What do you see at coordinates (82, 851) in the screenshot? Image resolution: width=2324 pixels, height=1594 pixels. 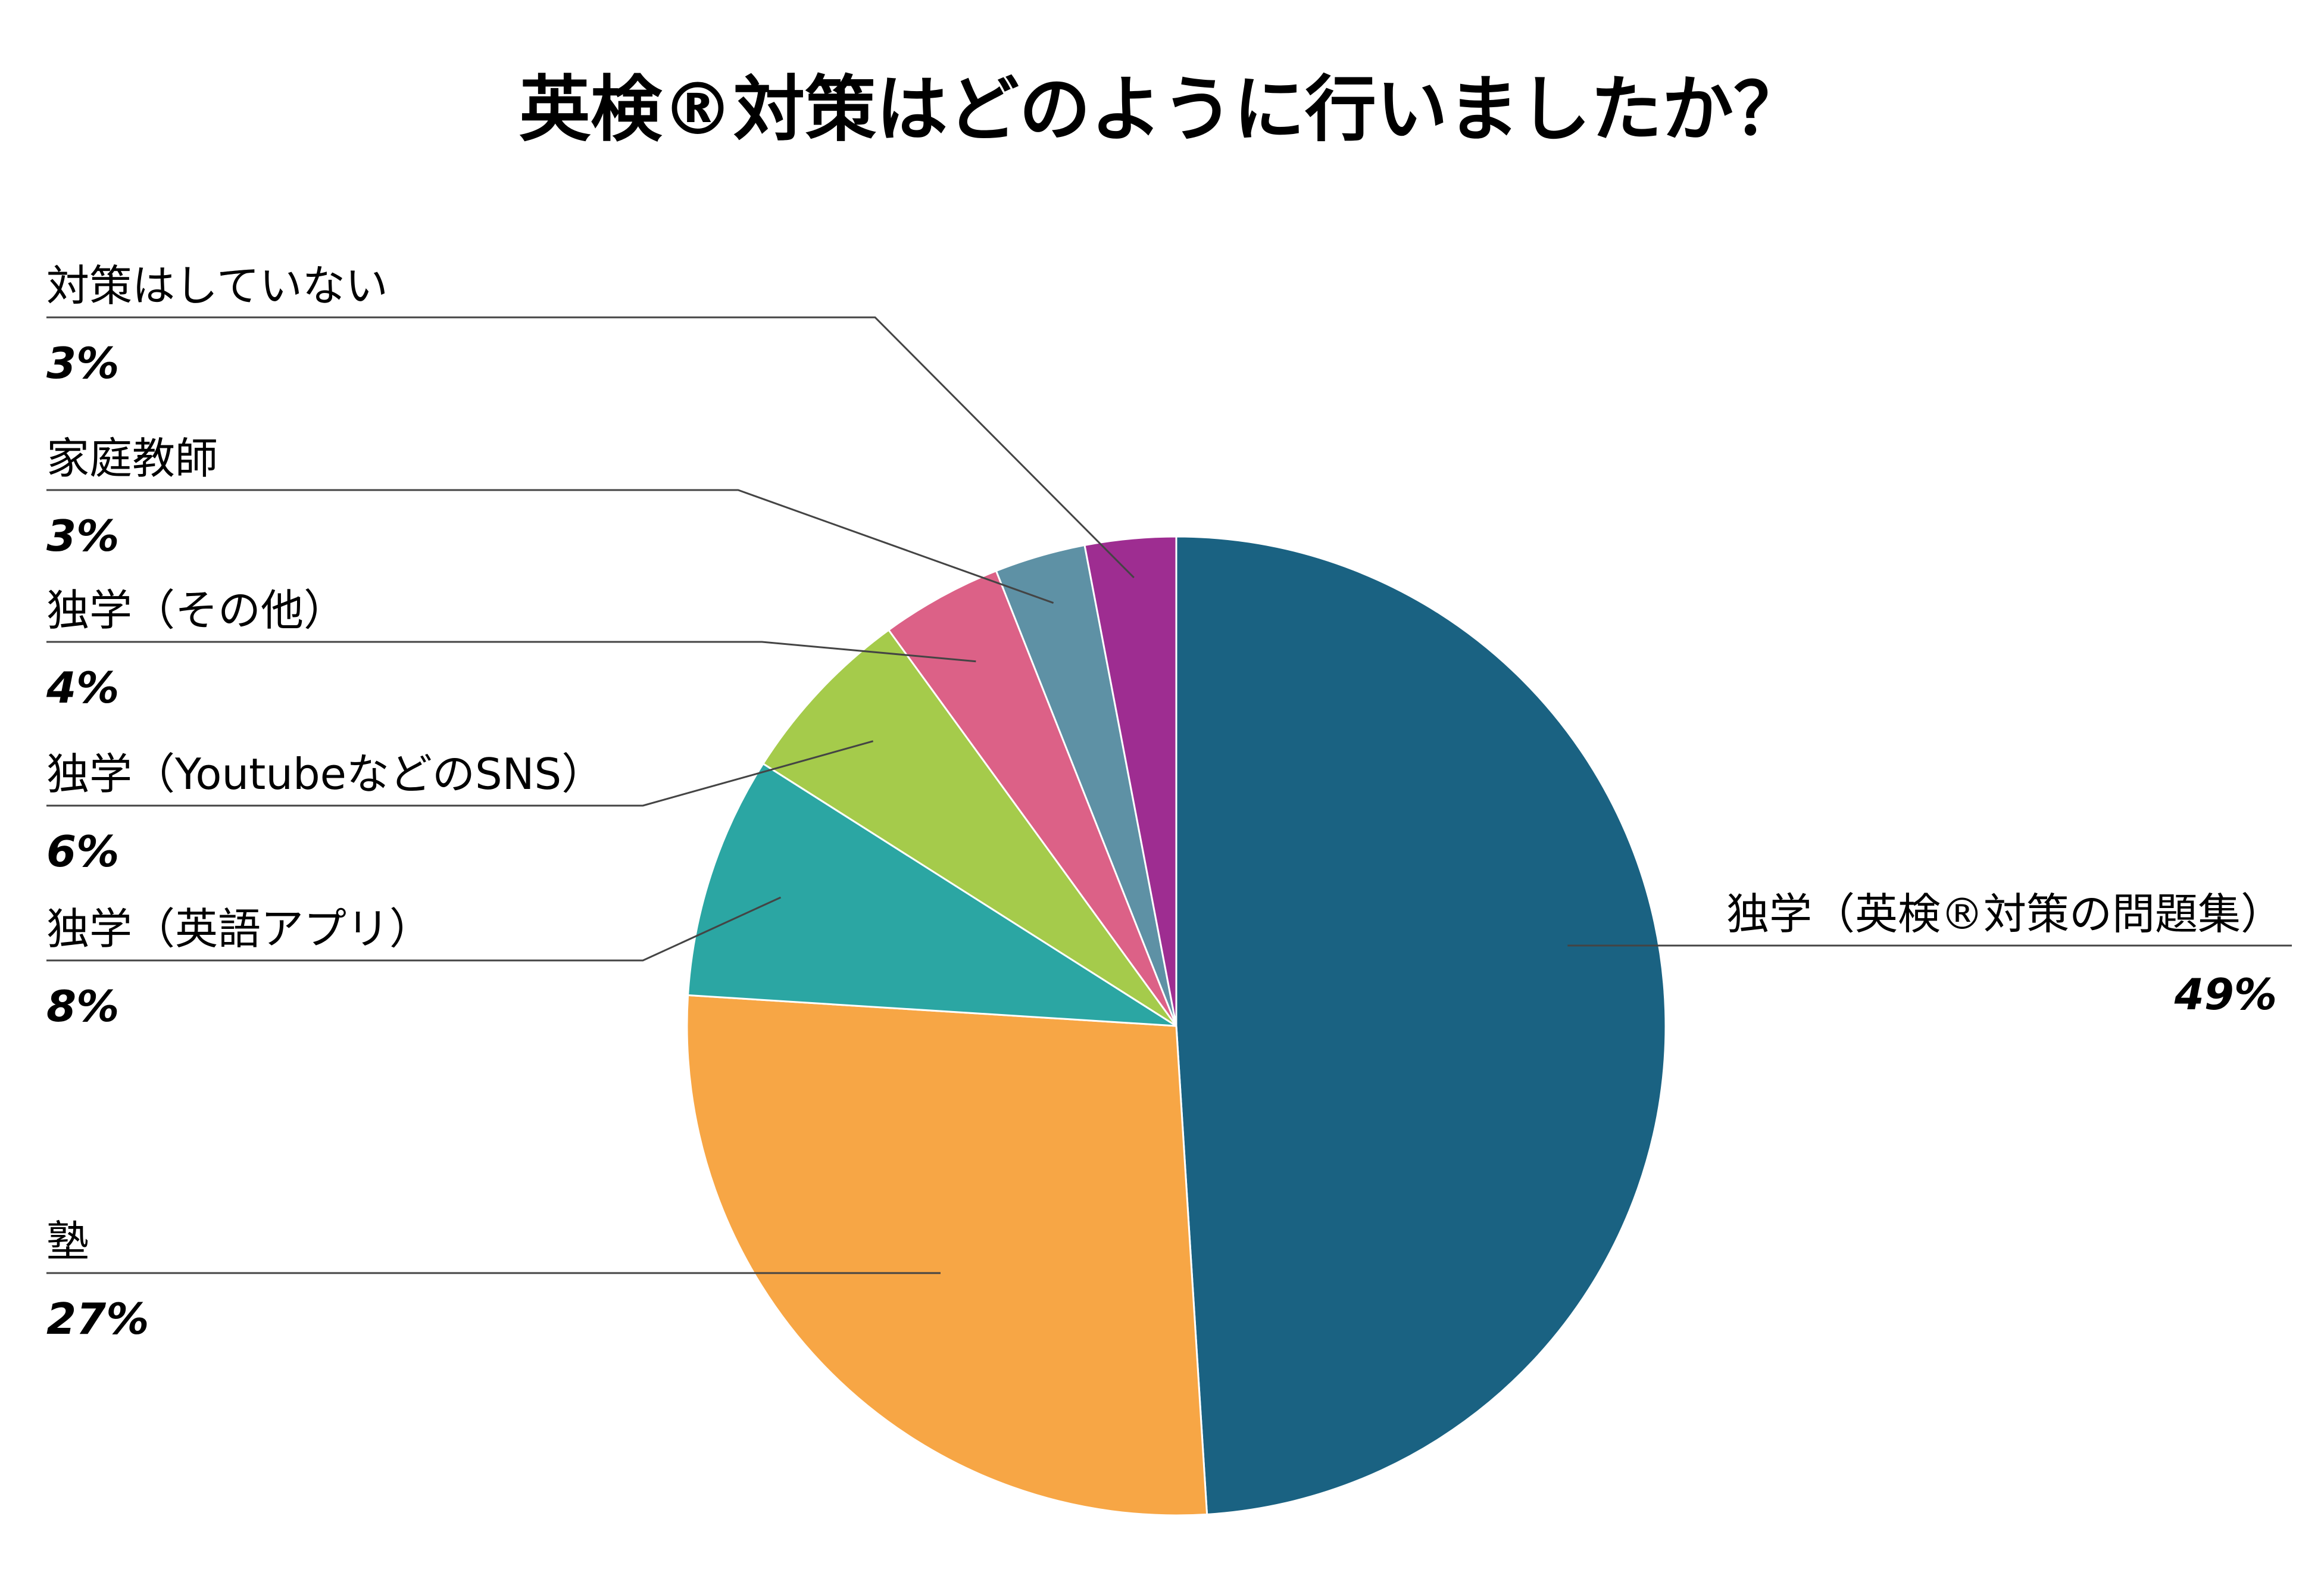 I see `slice-value-label: 6%` at bounding box center [82, 851].